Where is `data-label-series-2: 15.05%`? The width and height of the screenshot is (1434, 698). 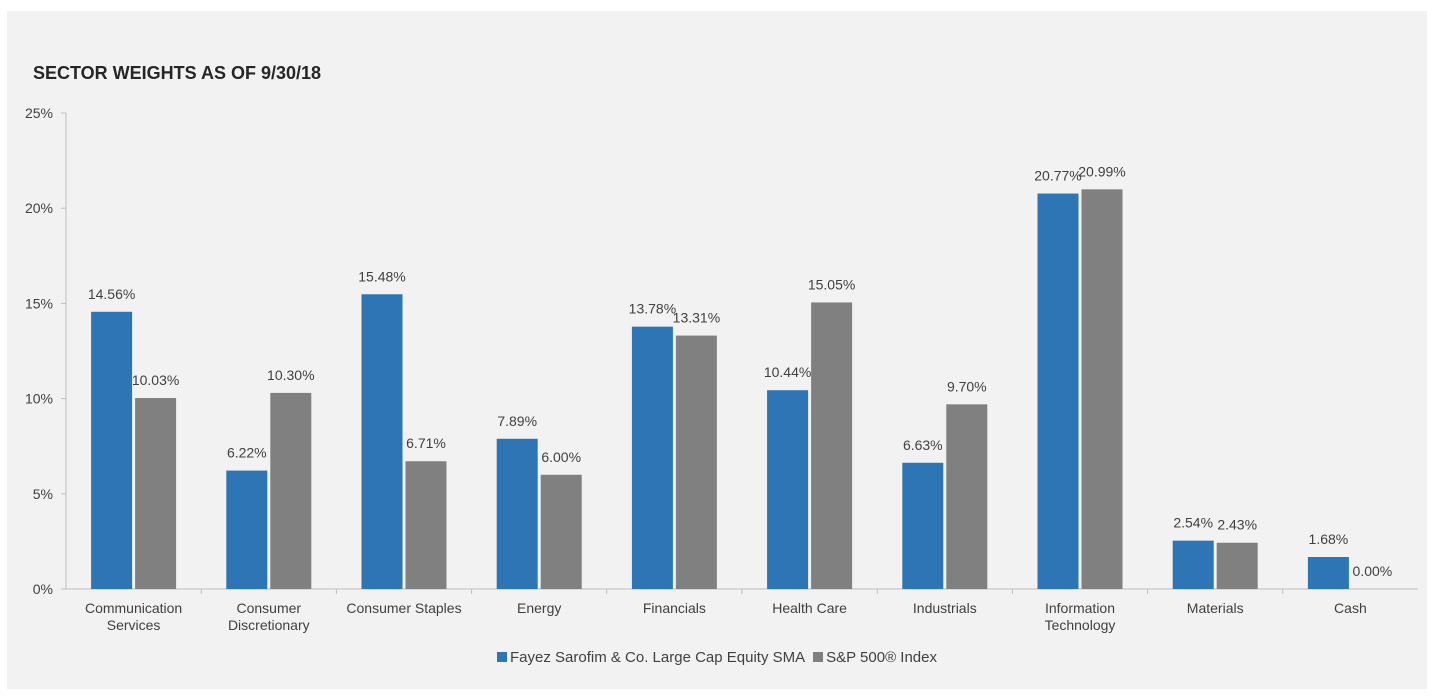
data-label-series-2: 15.05% is located at coordinates (831, 284).